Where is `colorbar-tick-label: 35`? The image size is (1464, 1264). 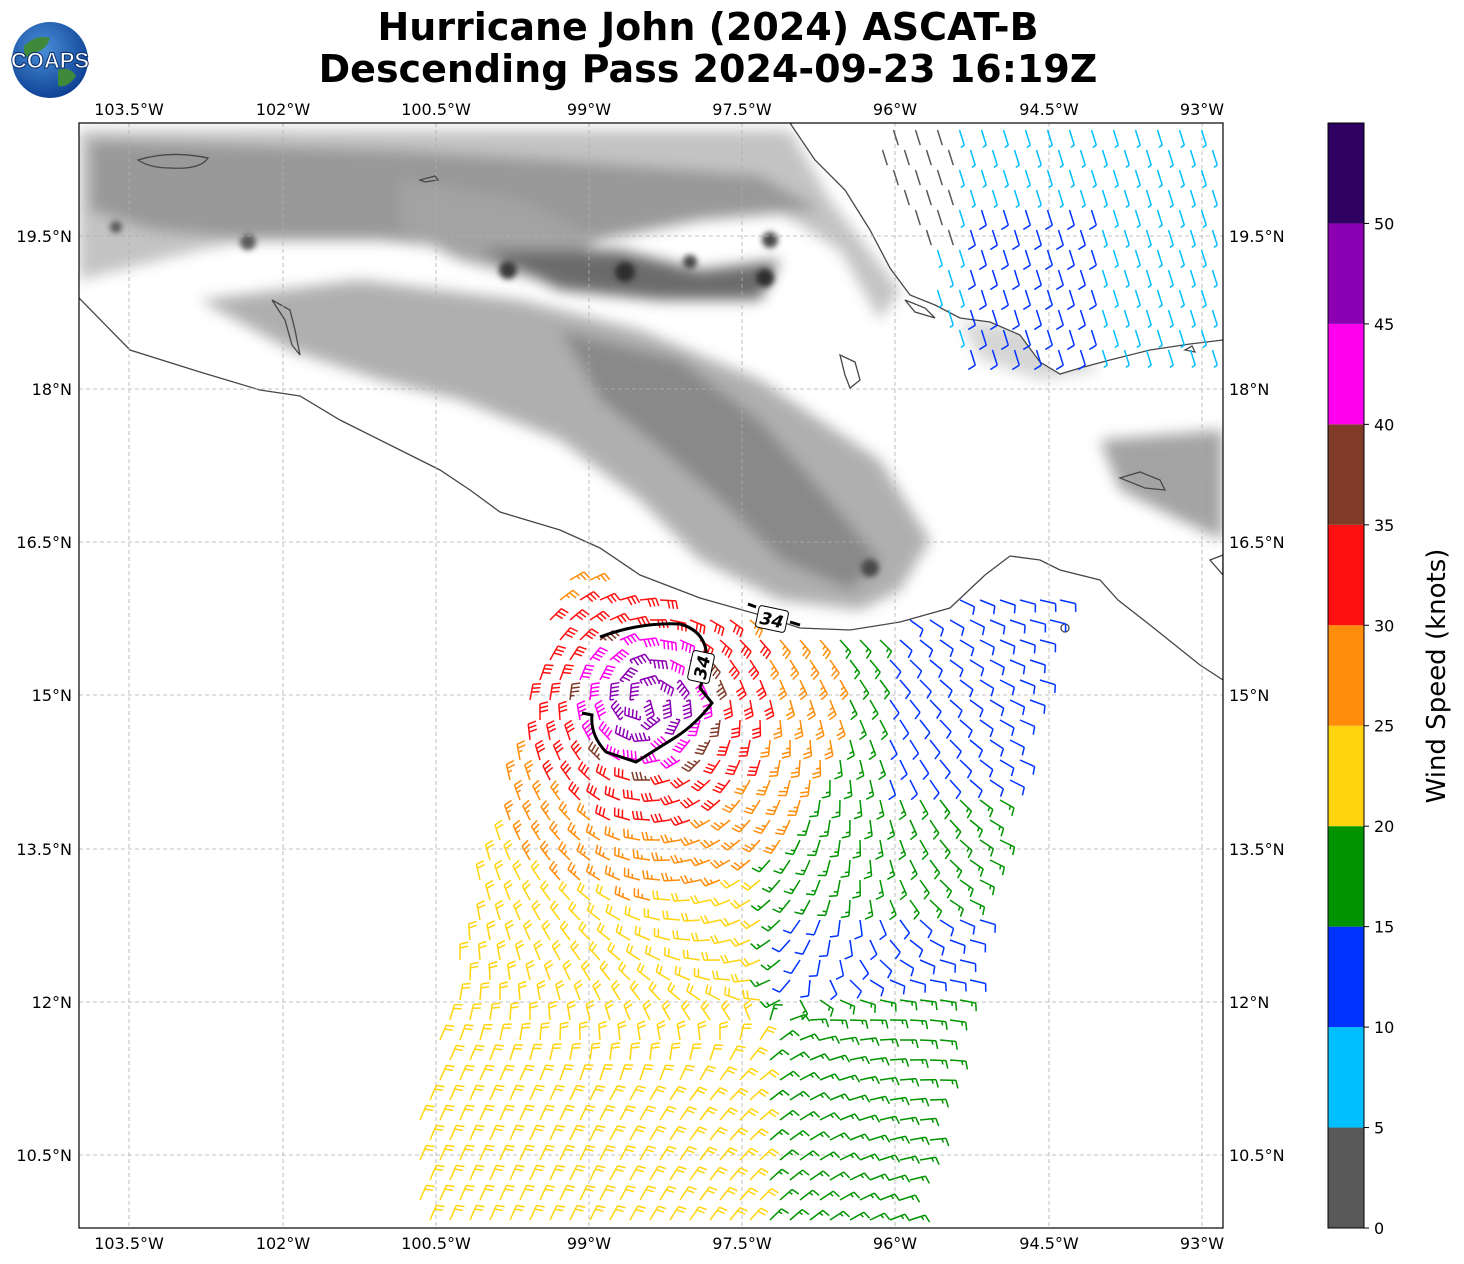
colorbar-tick-label: 35 is located at coordinates (1384, 525).